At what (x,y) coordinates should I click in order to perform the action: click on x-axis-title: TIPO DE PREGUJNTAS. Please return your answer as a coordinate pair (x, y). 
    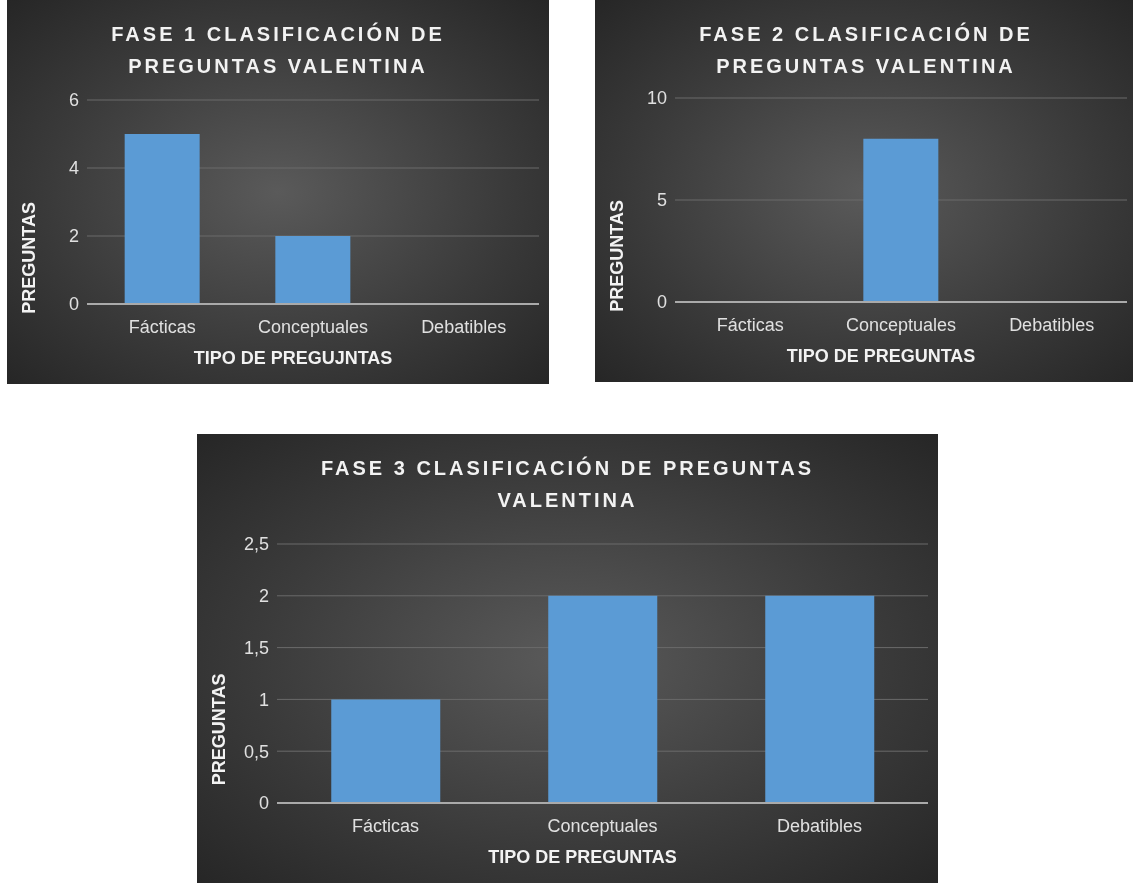
    Looking at the image, I should click on (293, 358).